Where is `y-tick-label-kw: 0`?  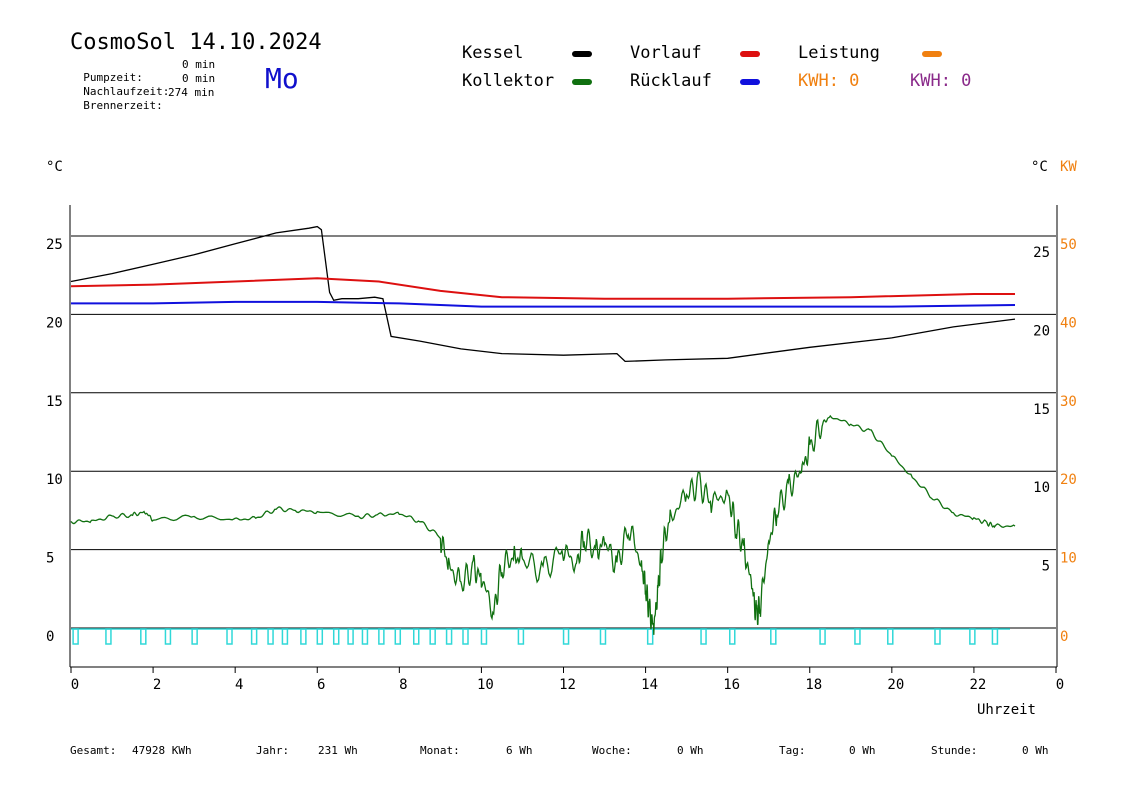 y-tick-label-kw: 0 is located at coordinates (1064, 637).